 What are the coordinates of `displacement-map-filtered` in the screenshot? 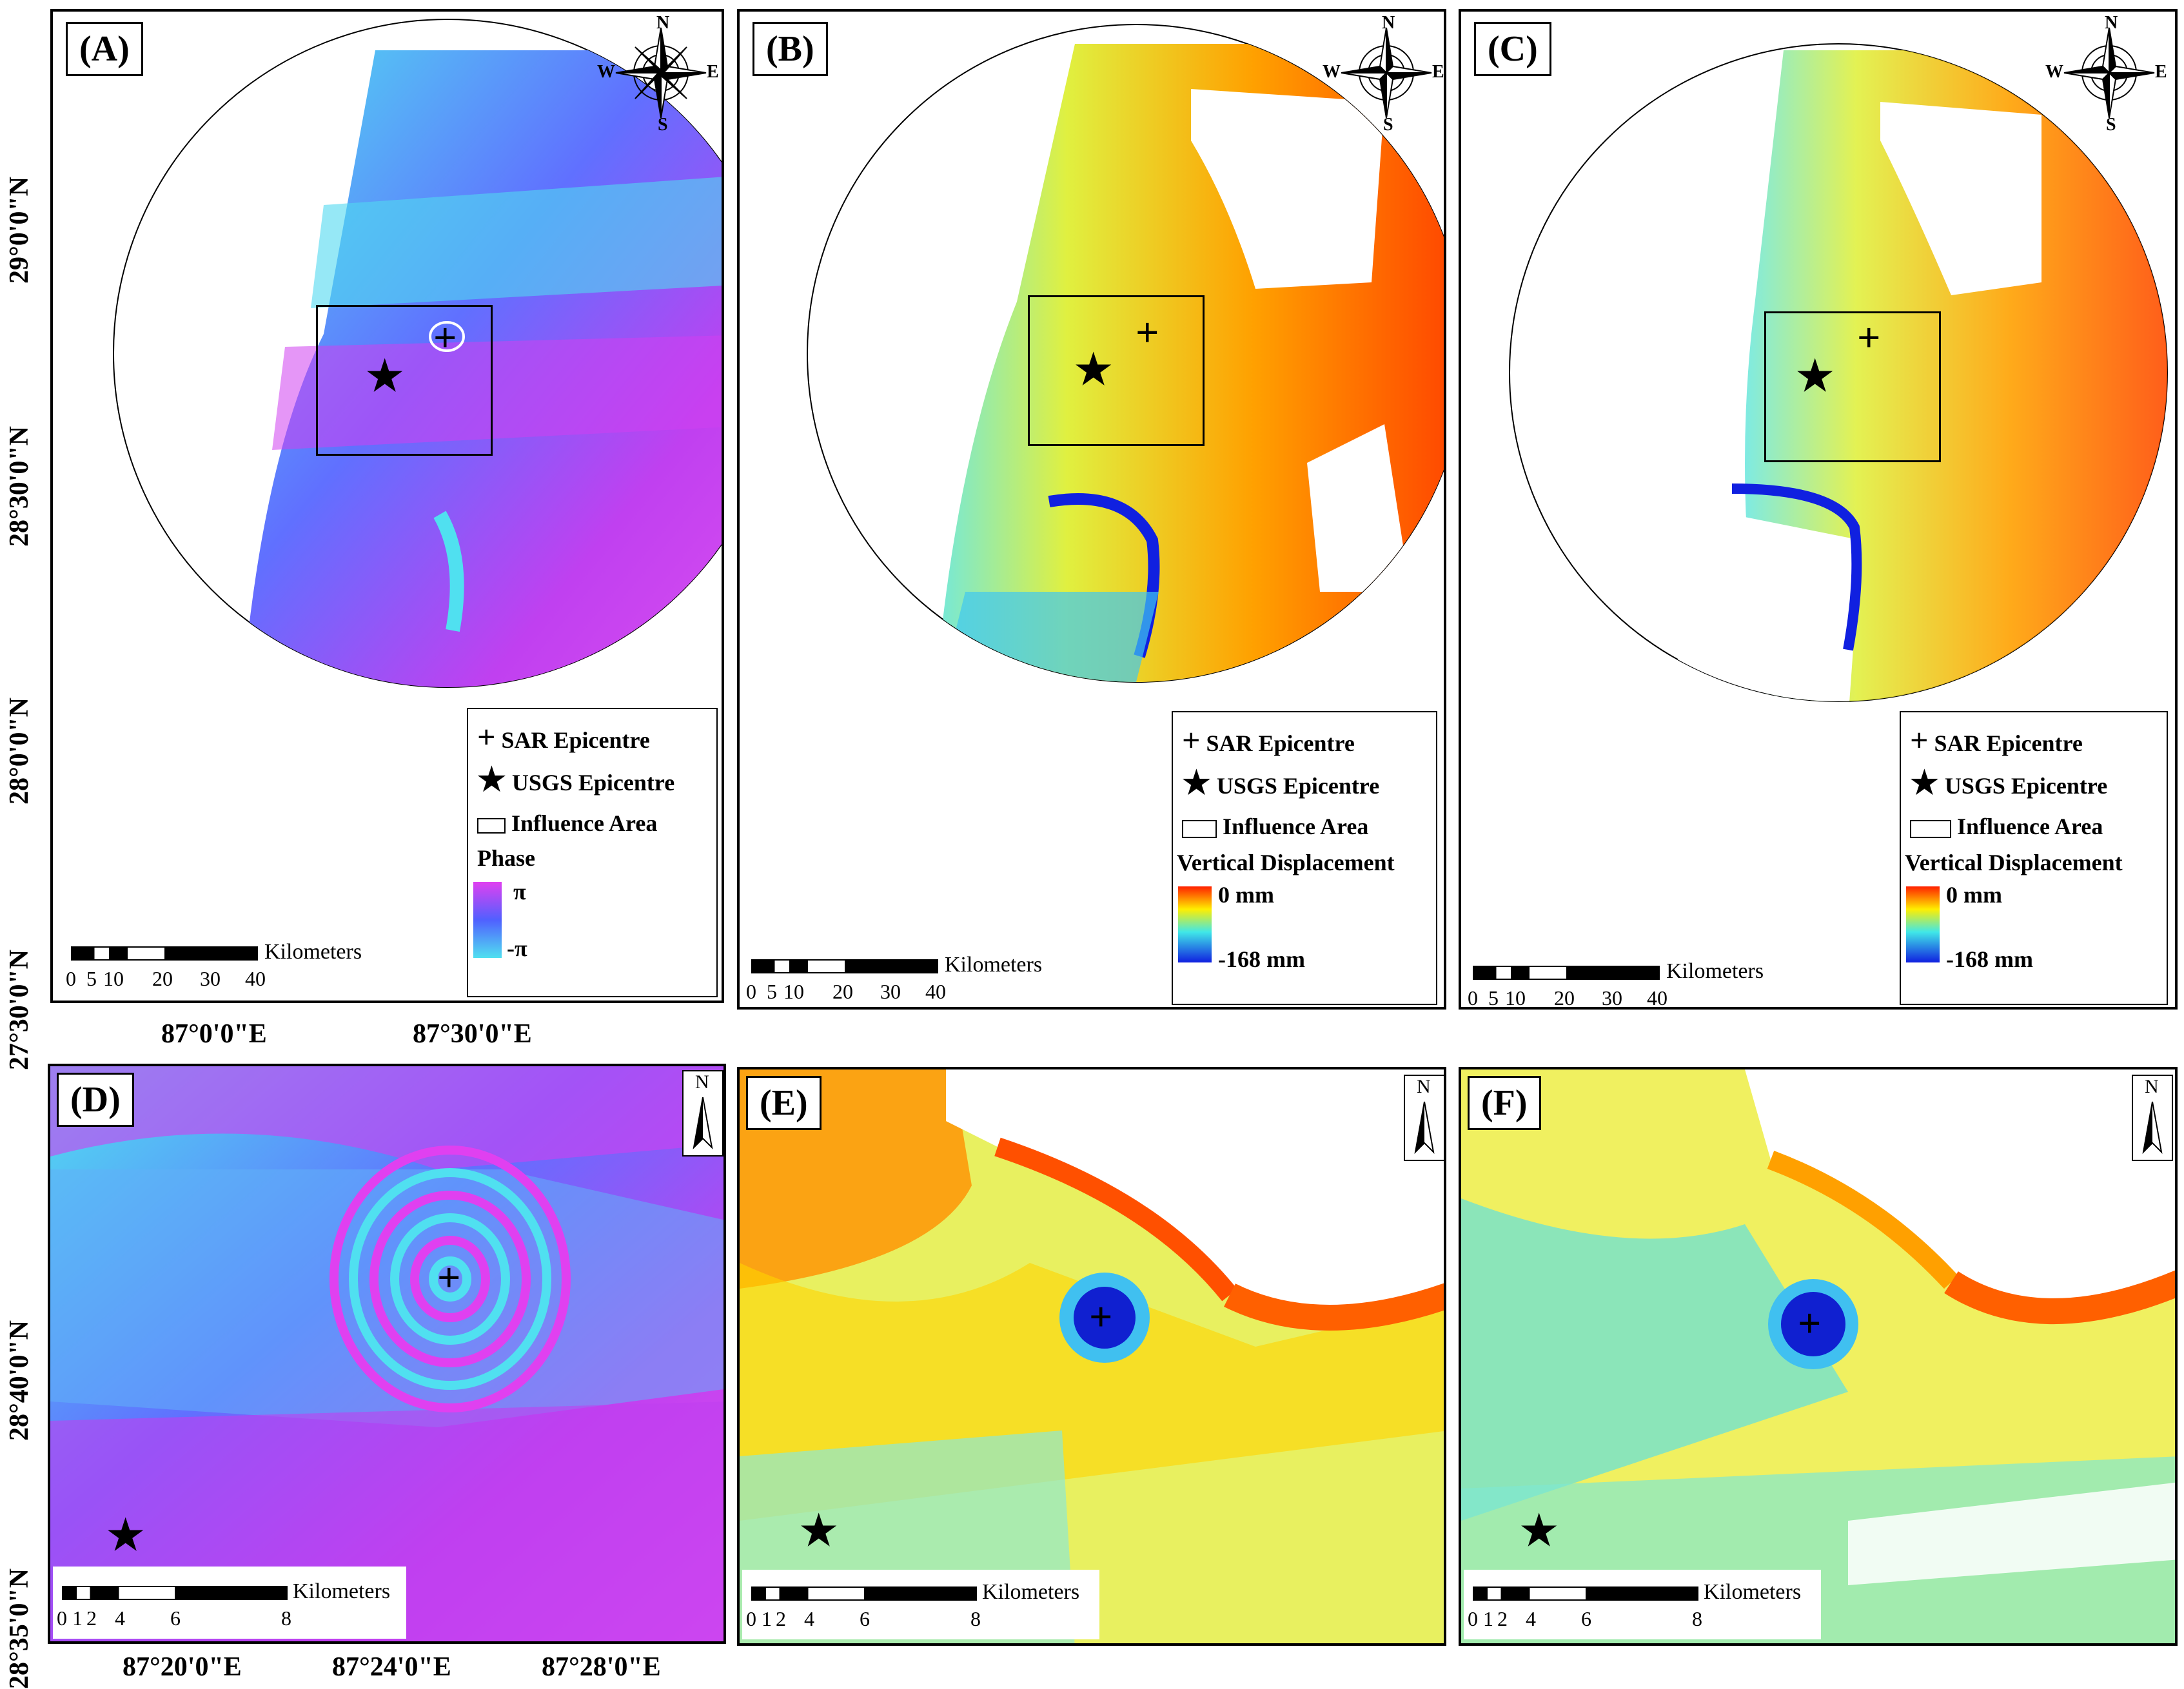 It's located at (1838, 372).